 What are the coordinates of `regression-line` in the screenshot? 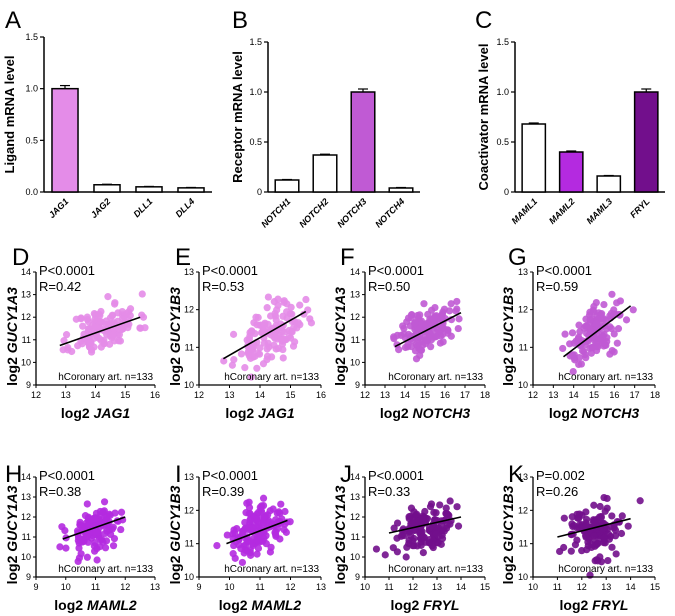 It's located at (265, 335).